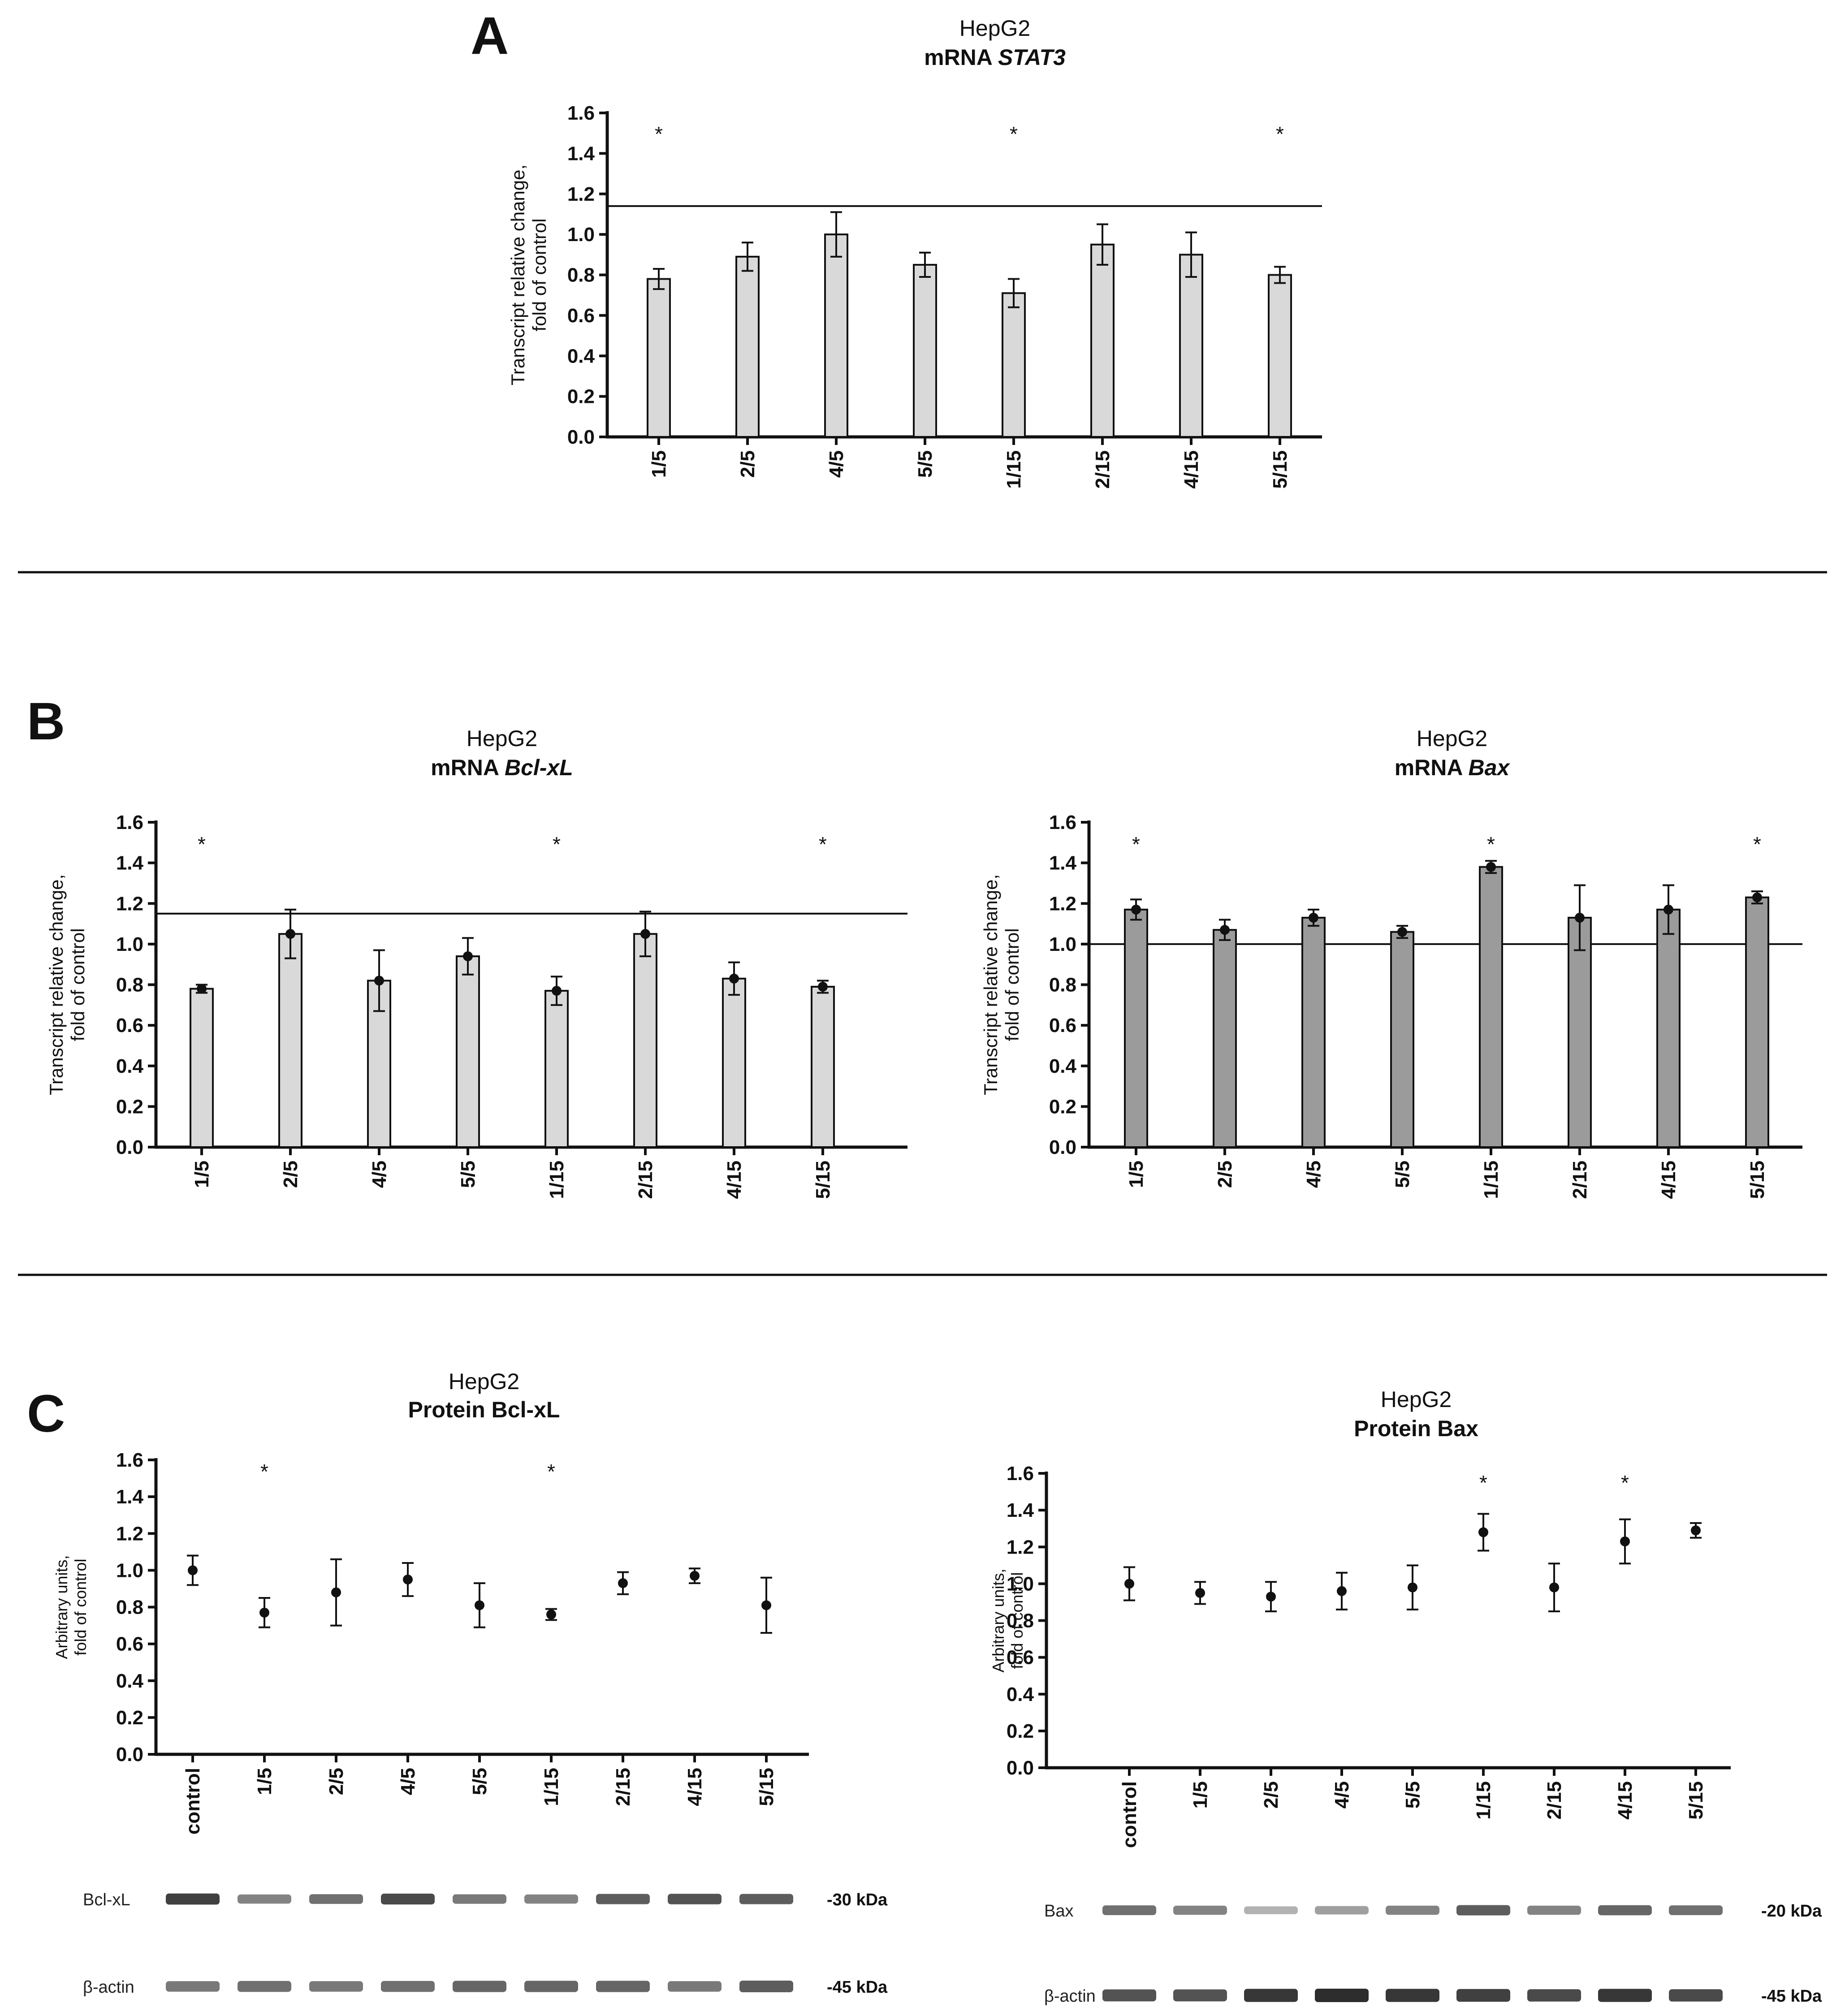  What do you see at coordinates (106, 1900) in the screenshot?
I see `blot-target-label: Bcl-xL` at bounding box center [106, 1900].